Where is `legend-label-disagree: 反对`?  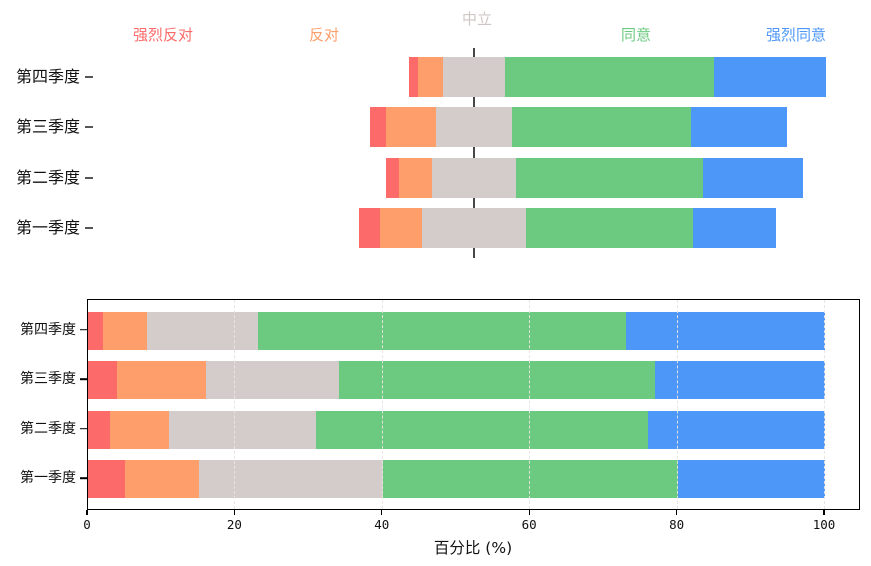 legend-label-disagree: 反对 is located at coordinates (324, 35).